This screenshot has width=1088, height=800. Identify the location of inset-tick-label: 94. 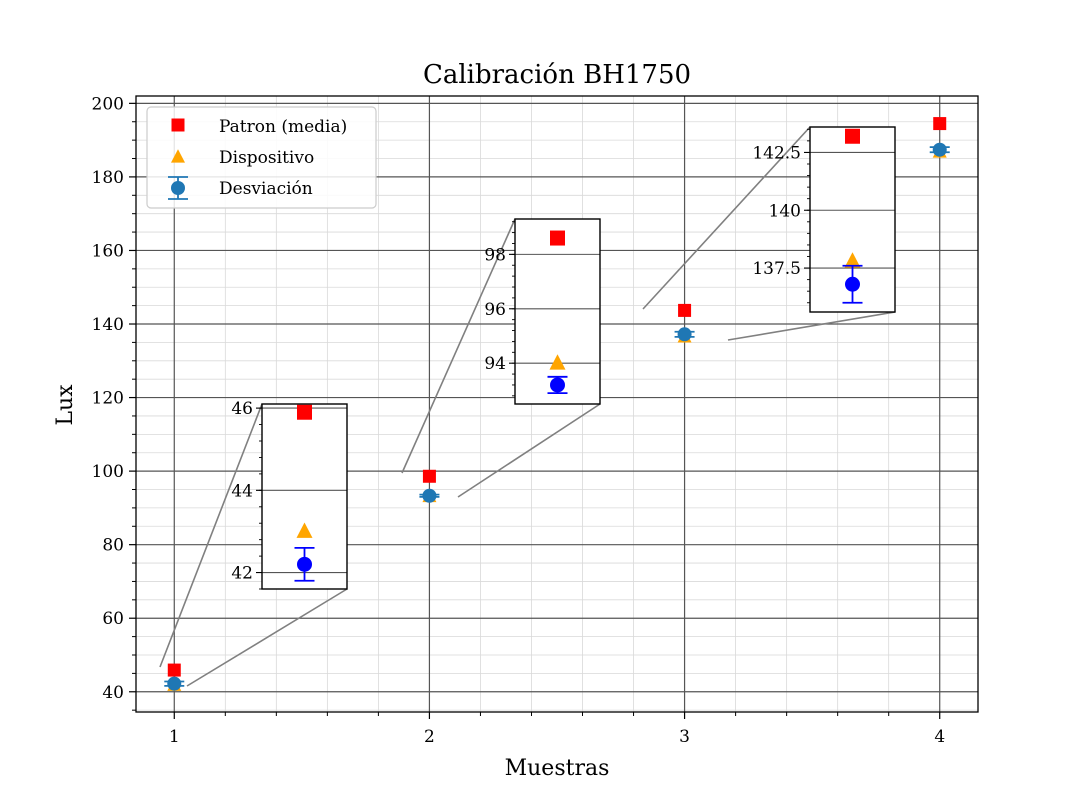
(495, 364).